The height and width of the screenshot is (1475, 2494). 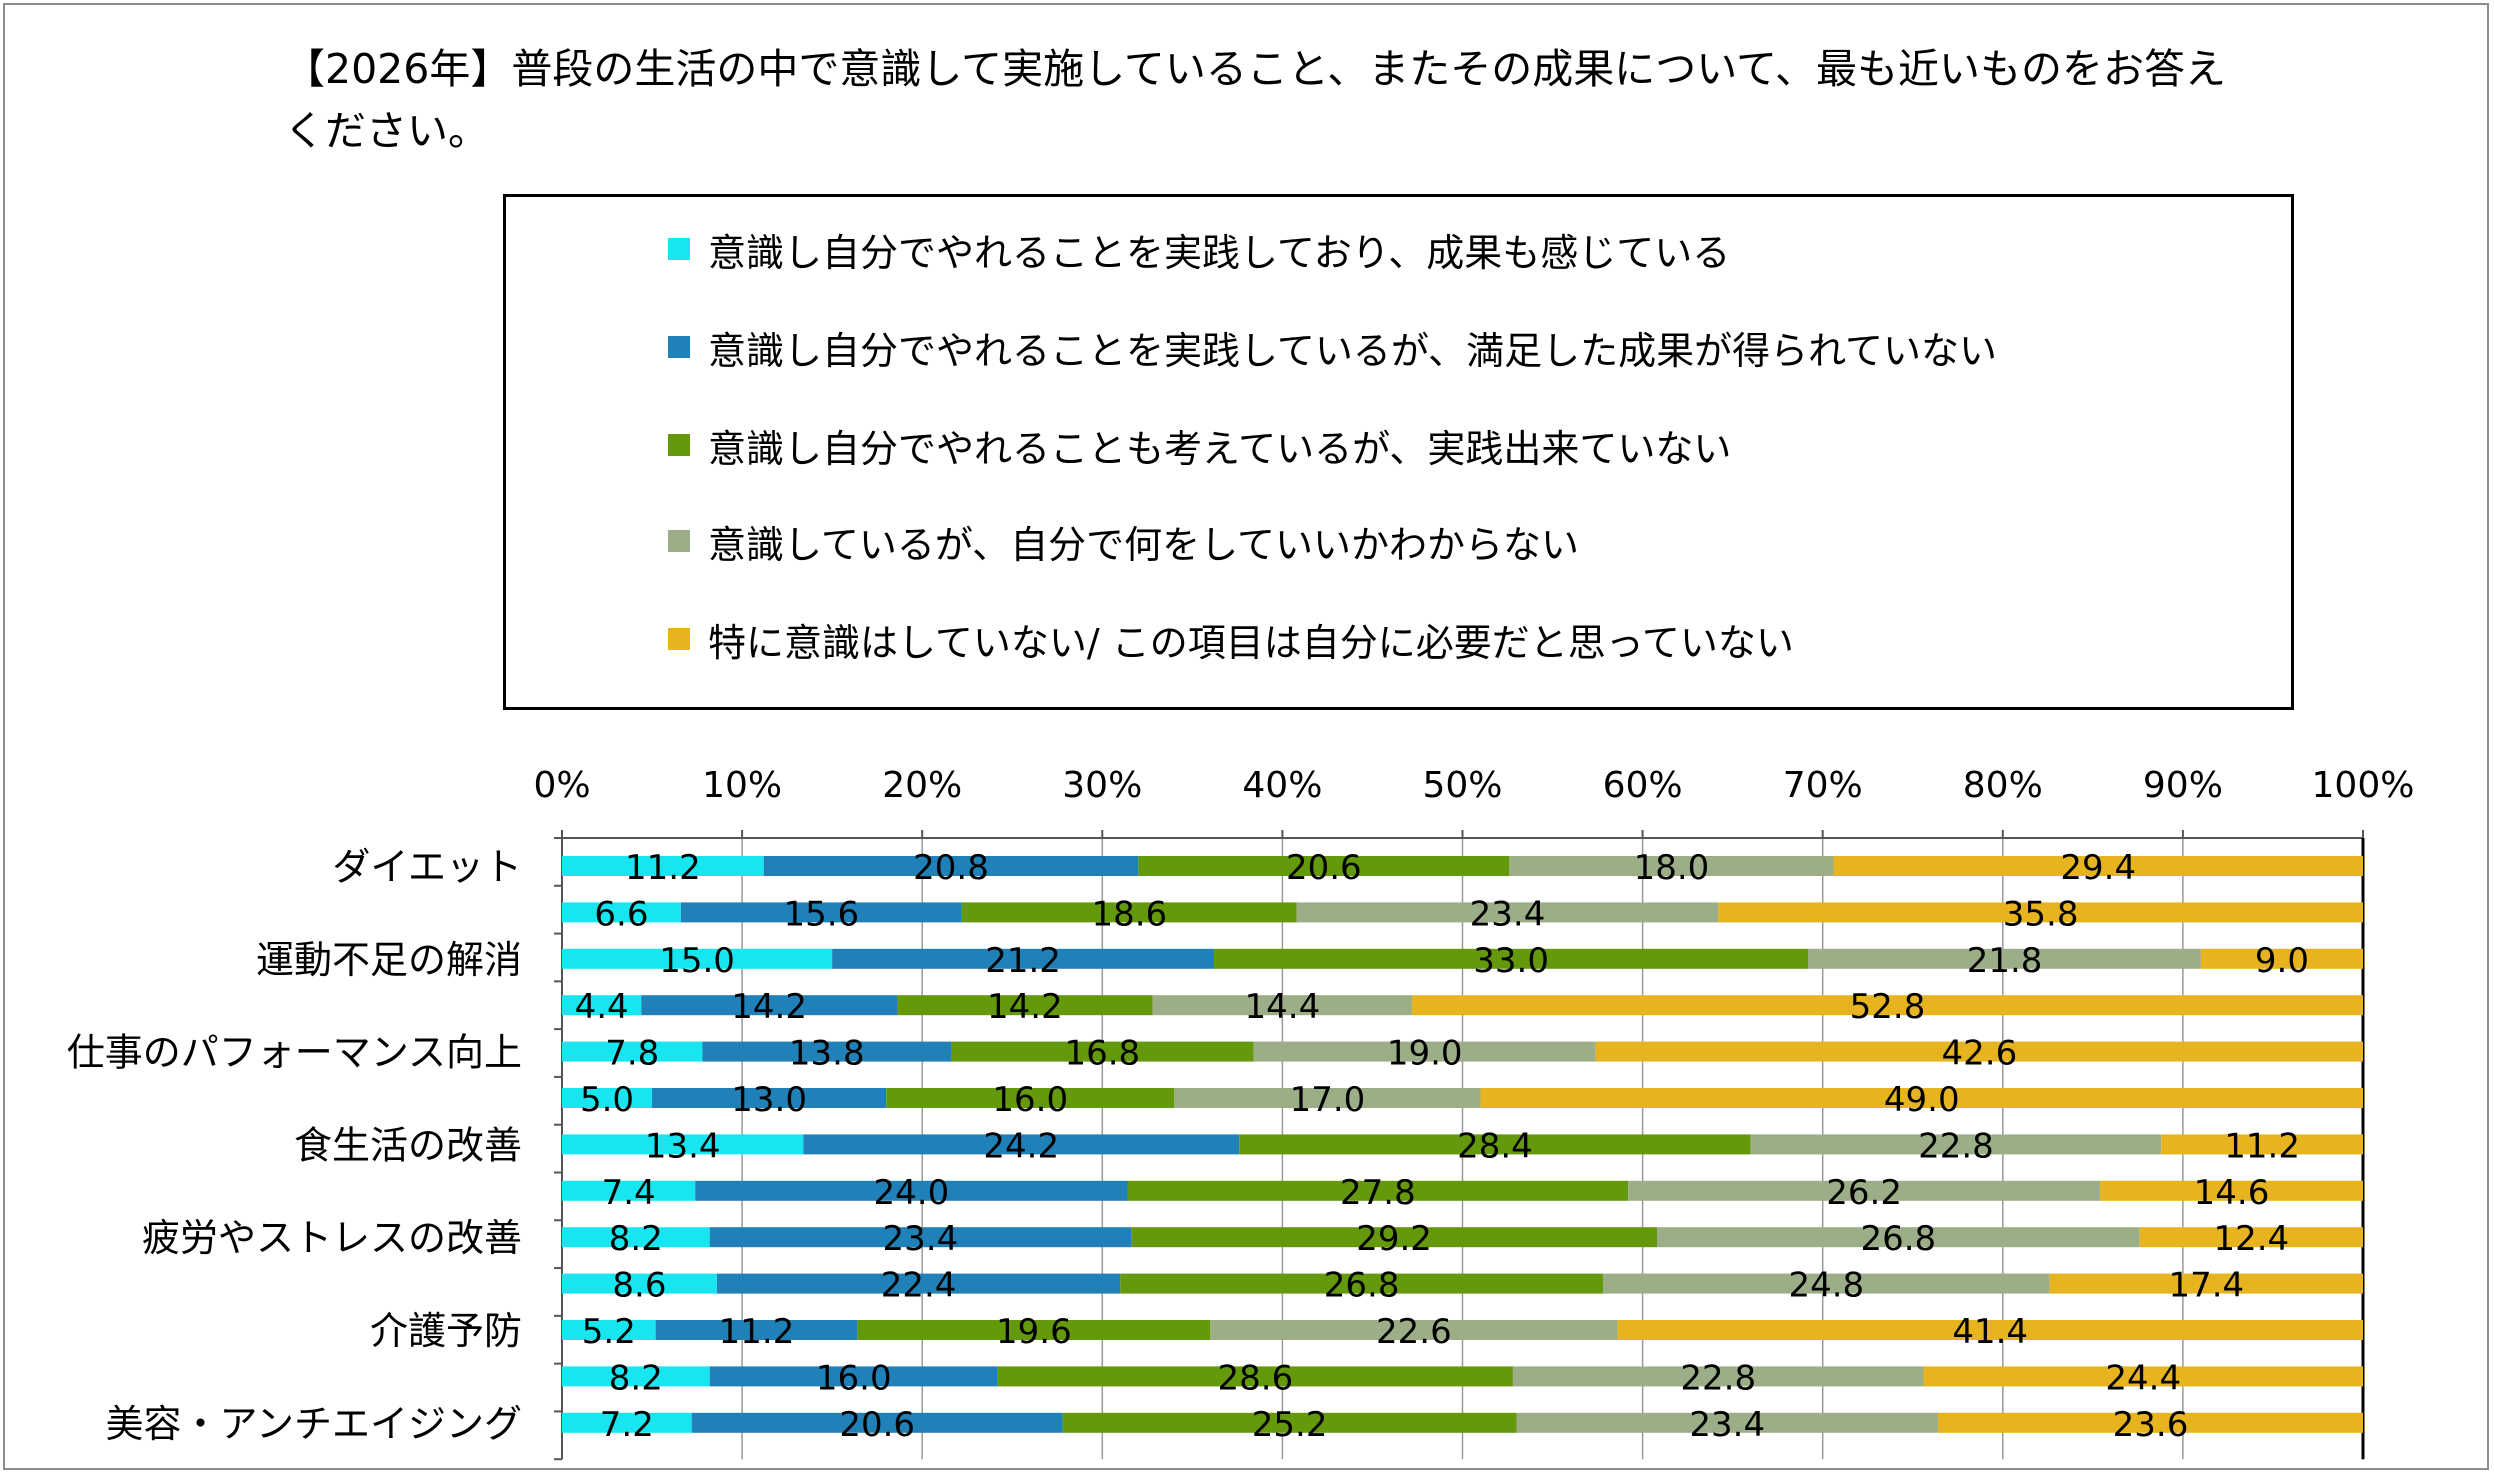 What do you see at coordinates (1251, 642) in the screenshot?
I see `legend-label: 特に意識はしていない/ この項目は自分に必要だと思っていない` at bounding box center [1251, 642].